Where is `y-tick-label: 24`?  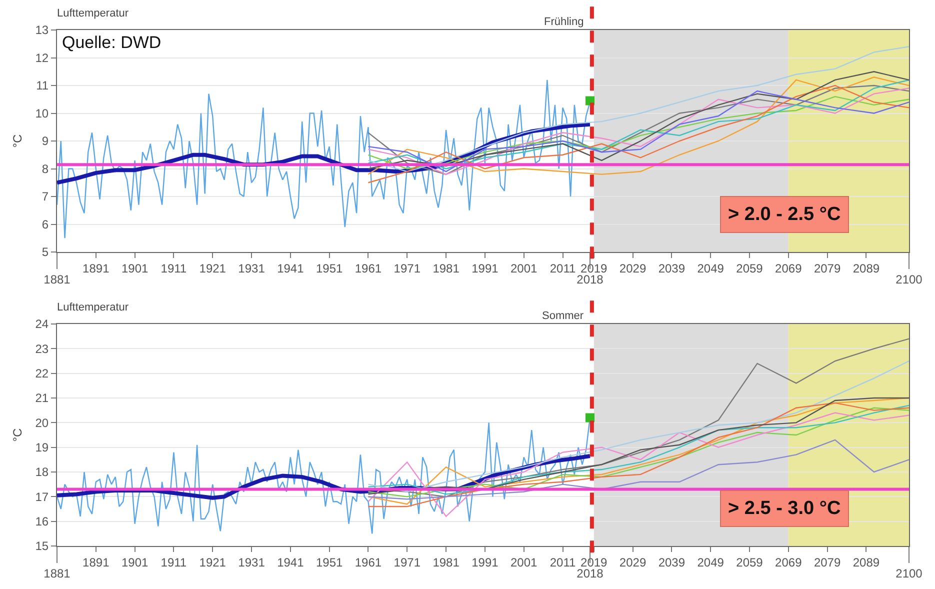 y-tick-label: 24 is located at coordinates (42, 324).